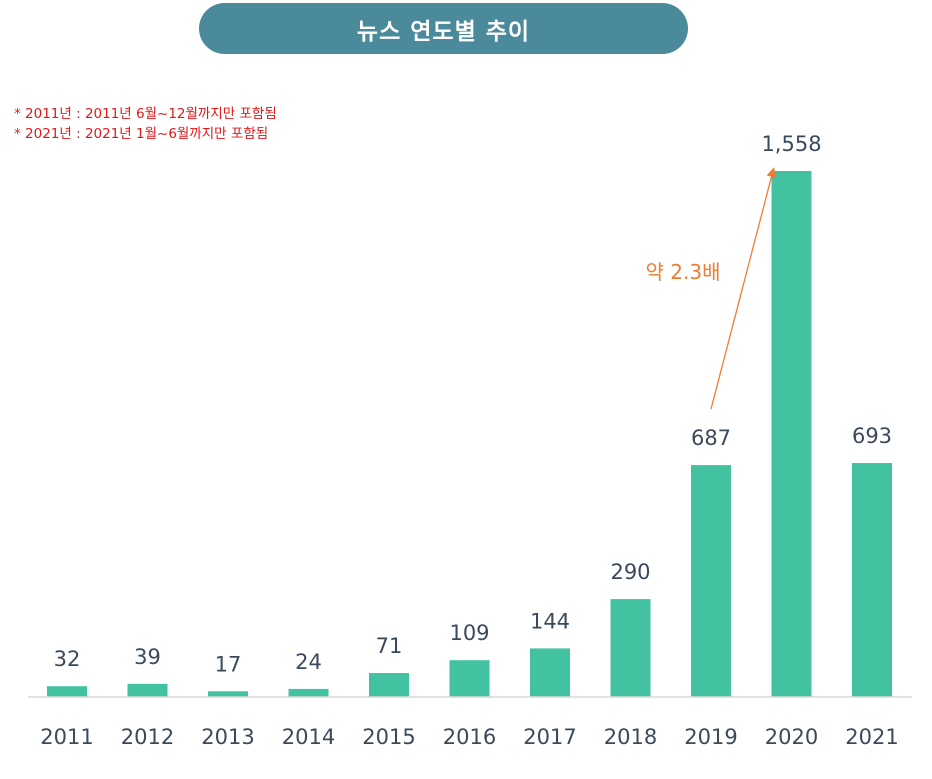  I want to click on value-label-2016: 109, so click(469, 633).